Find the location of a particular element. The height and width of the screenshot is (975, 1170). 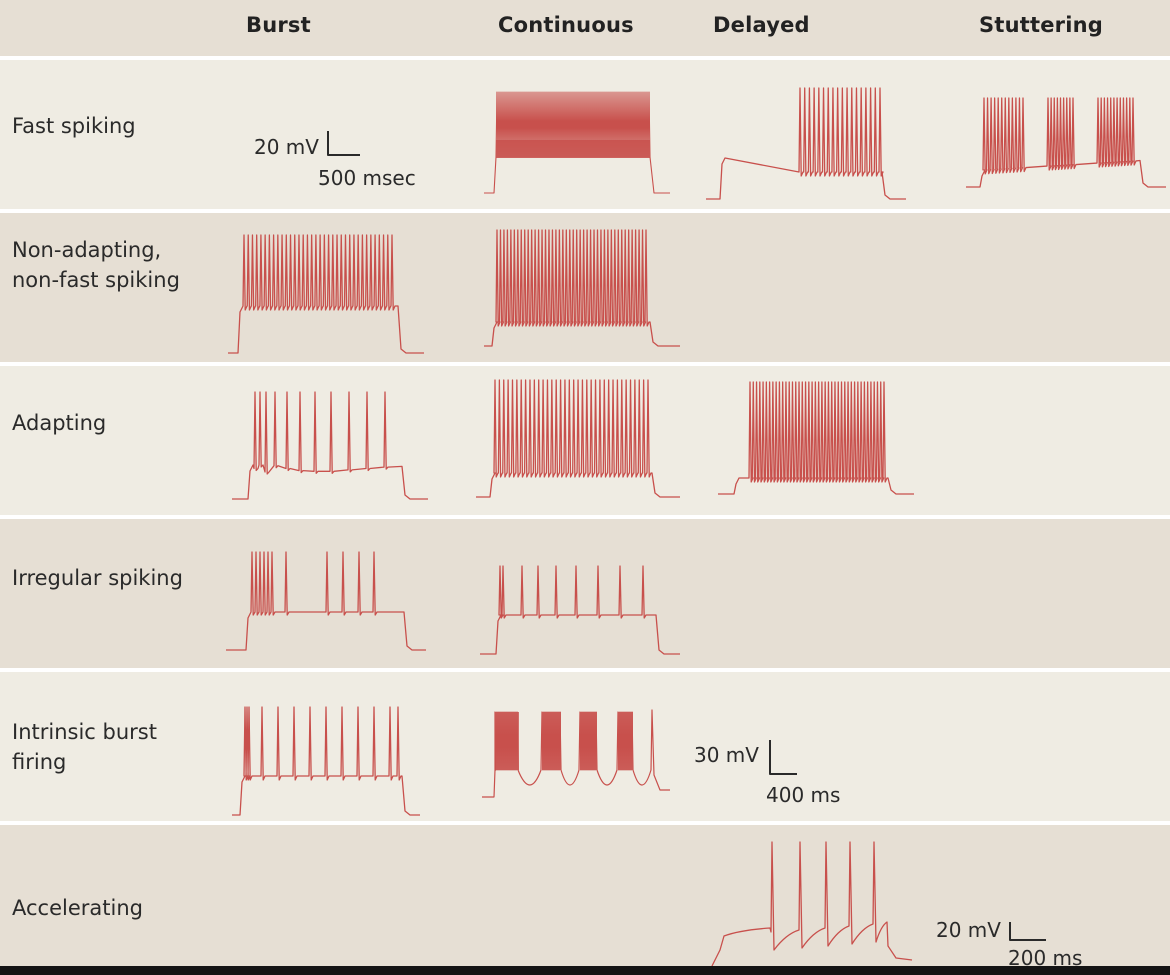

header-band is located at coordinates (585, 28).